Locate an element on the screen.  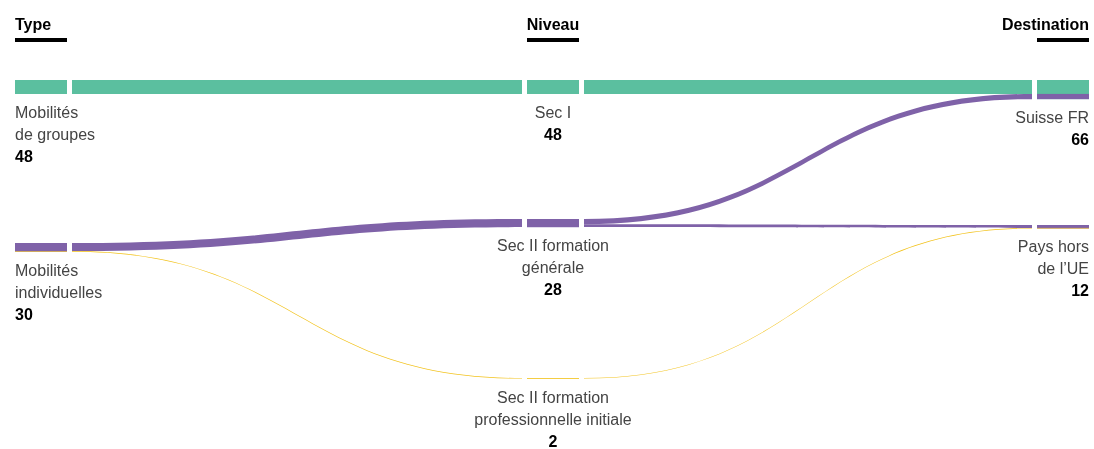
category-label: Suisse FR is located at coordinates (1052, 118).